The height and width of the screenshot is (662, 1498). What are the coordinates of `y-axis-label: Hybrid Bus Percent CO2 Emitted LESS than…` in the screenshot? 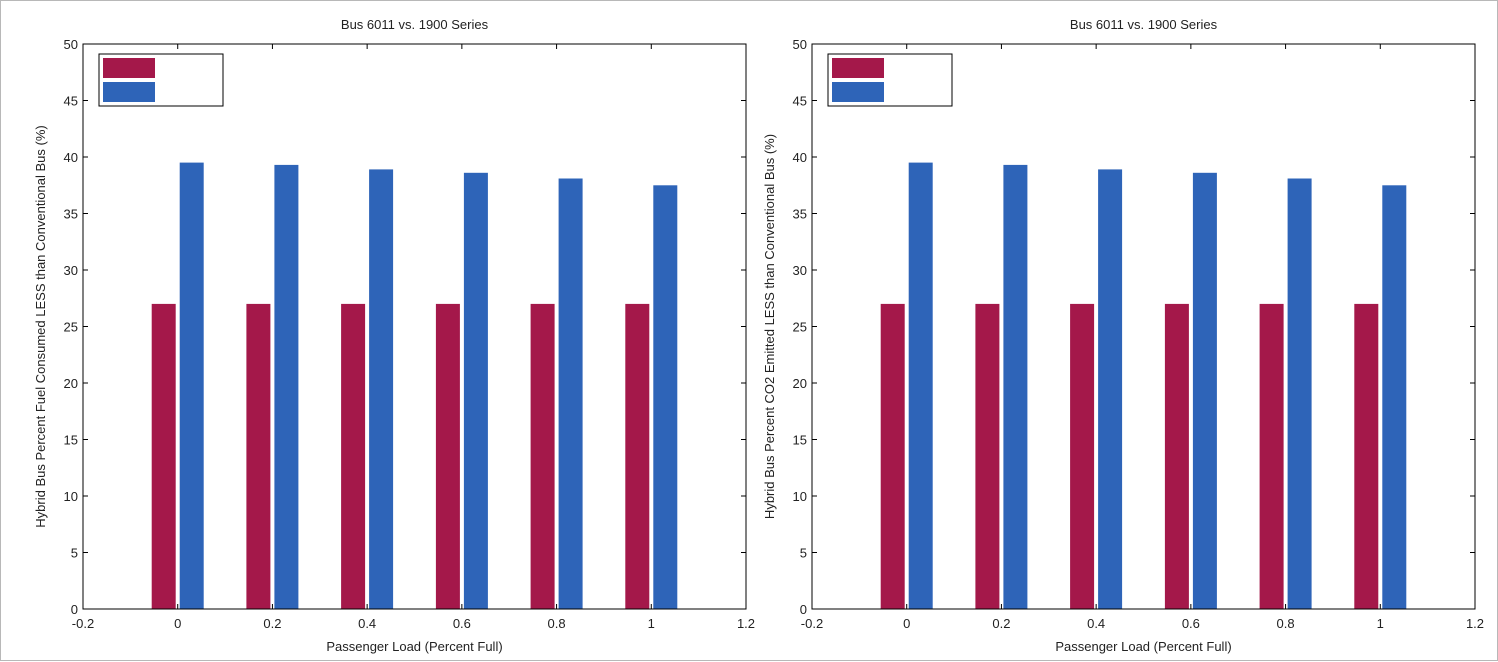 It's located at (769, 326).